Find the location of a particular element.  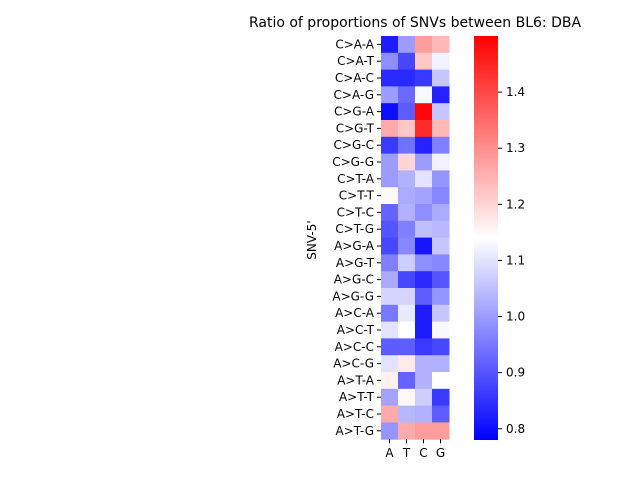

heatmap-cells is located at coordinates (415, 238).